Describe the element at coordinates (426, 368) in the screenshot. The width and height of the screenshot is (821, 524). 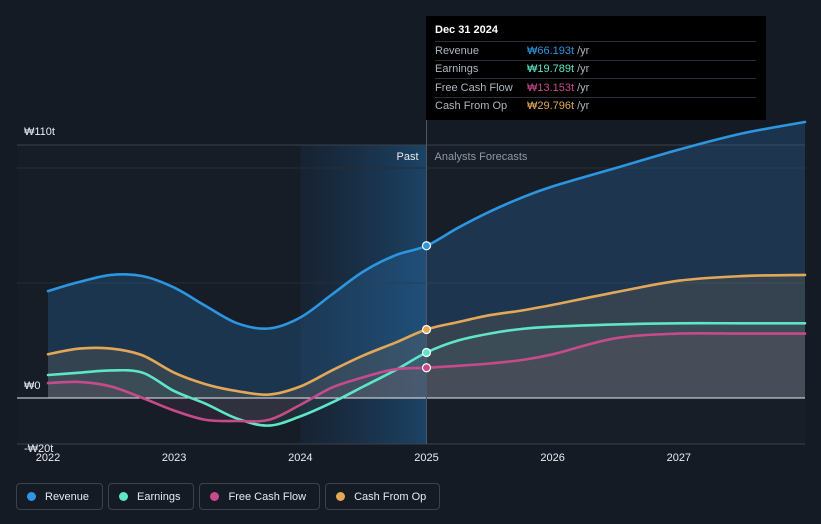
I see `free-cash-flow-marker` at that location.